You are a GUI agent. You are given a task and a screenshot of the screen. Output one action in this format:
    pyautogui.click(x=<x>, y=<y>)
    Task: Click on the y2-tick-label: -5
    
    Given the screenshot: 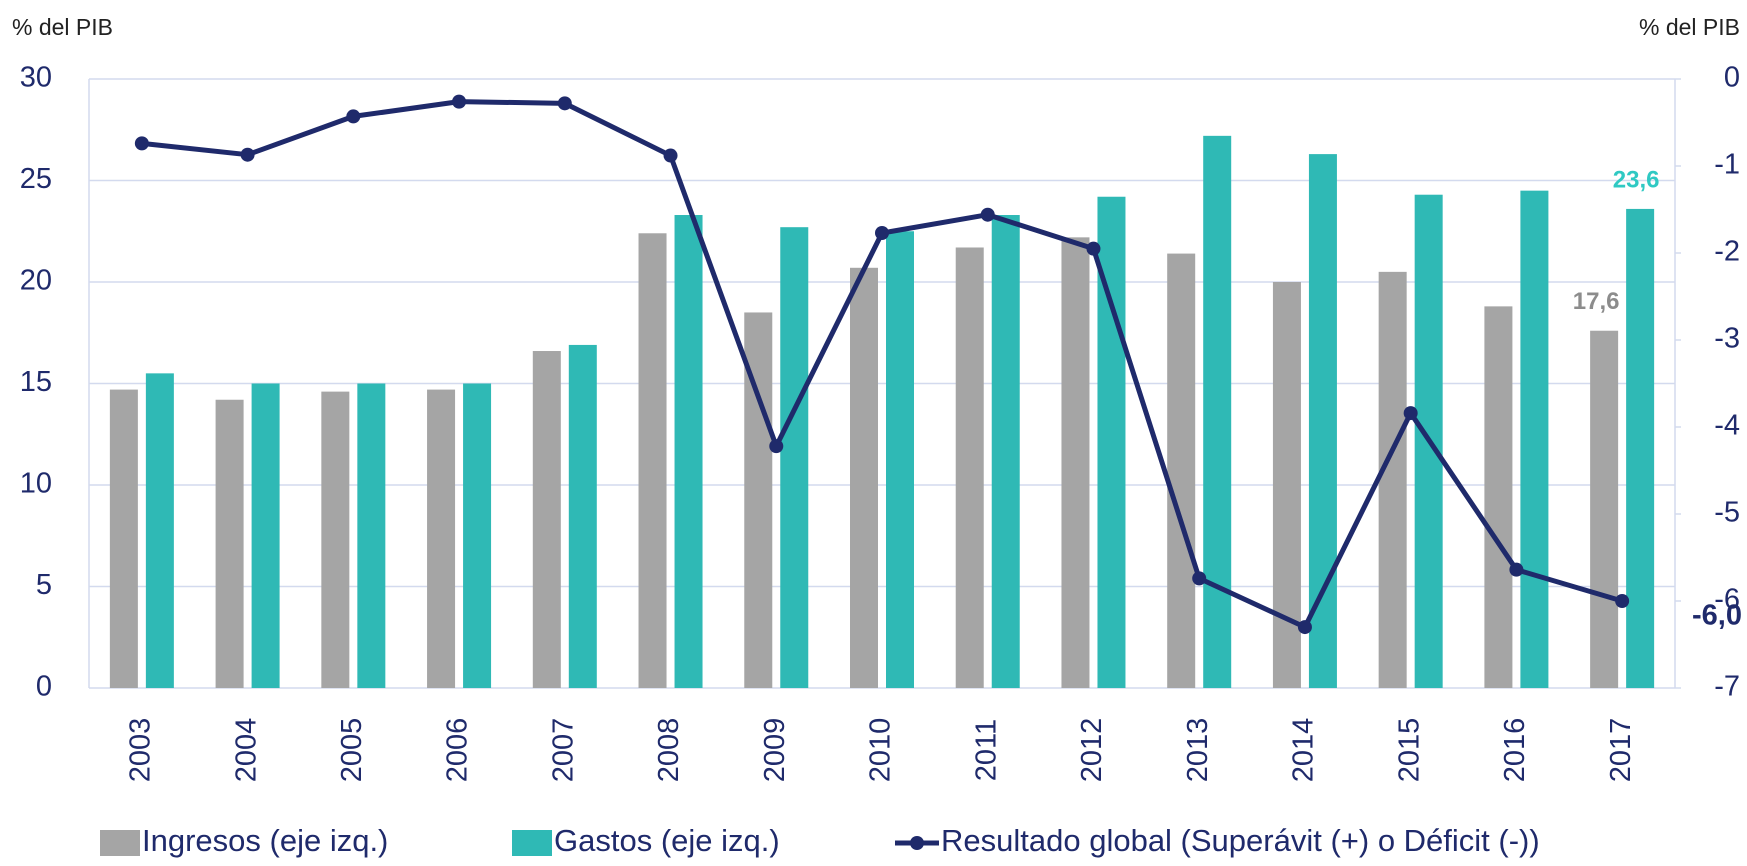 What is the action you would take?
    pyautogui.click(x=1727, y=513)
    